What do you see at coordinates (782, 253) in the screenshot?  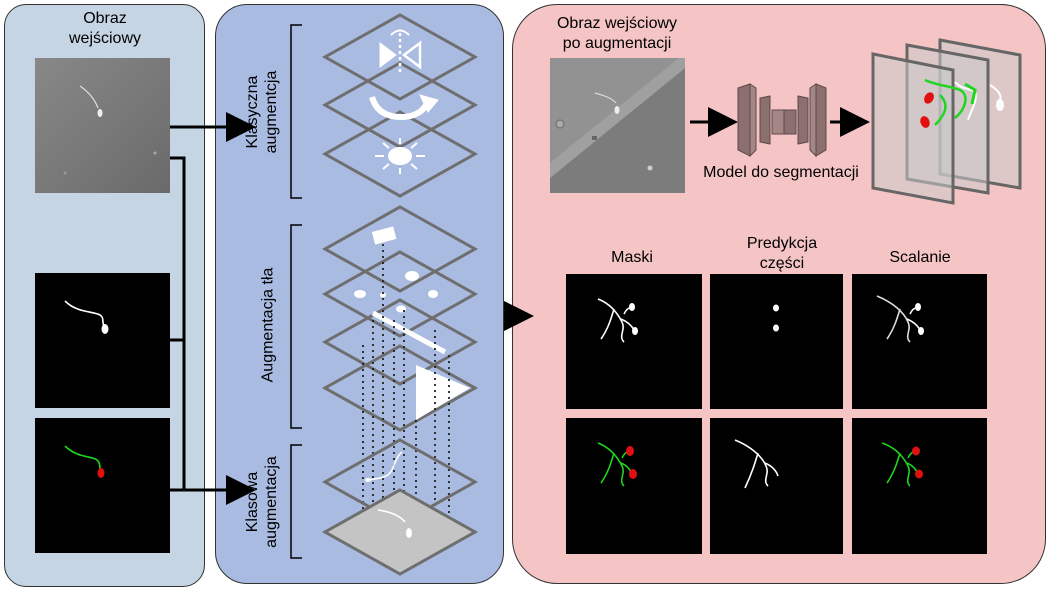 I see `col-pred-label: Predykcja części` at bounding box center [782, 253].